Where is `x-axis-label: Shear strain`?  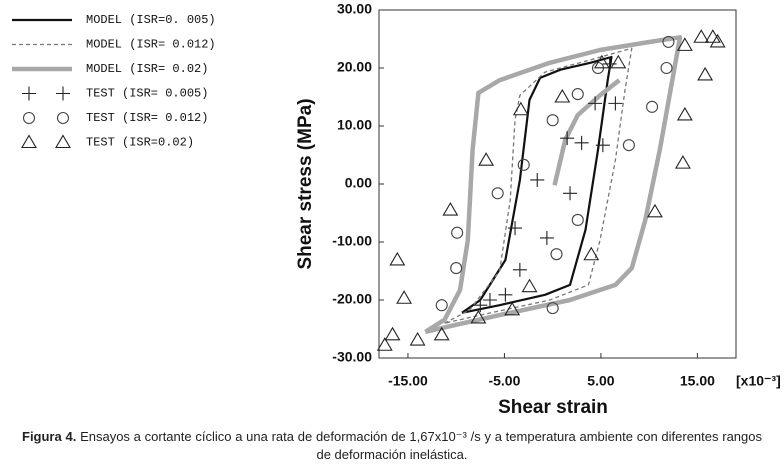
x-axis-label: Shear strain is located at coordinates (553, 407).